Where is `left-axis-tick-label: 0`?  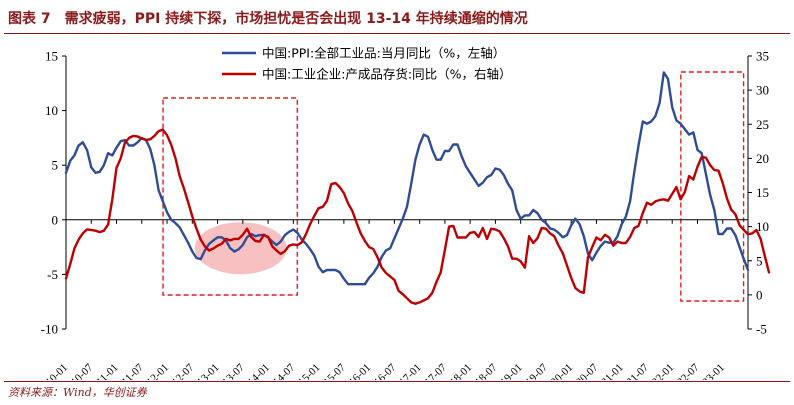 left-axis-tick-label: 0 is located at coordinates (55, 219).